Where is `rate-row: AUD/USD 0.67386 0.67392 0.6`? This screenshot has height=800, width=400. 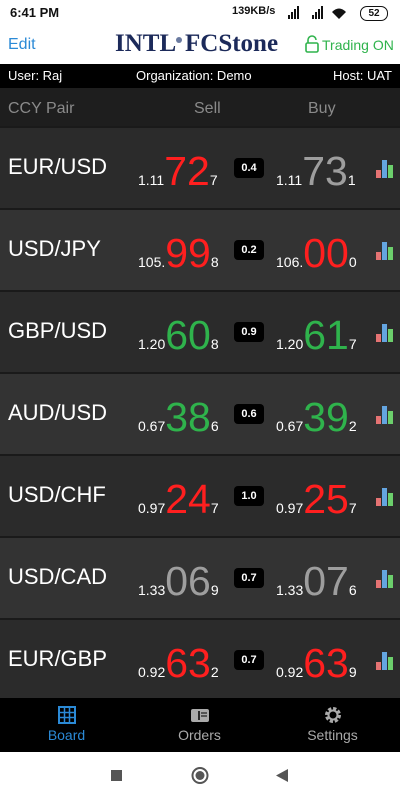
rate-row: AUD/USD 0.67386 0.67392 0.6 is located at coordinates (200, 413).